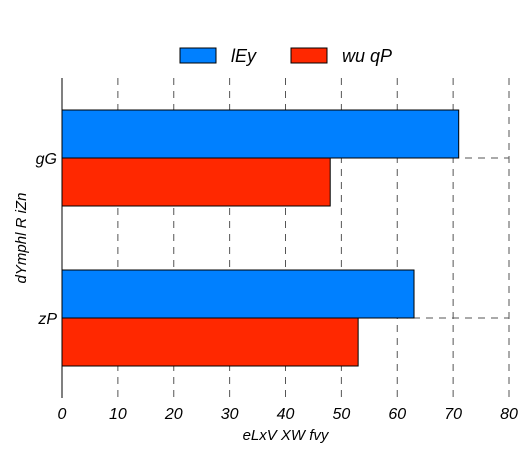 This screenshot has width=532, height=456. I want to click on legend-label: wu qP, so click(367, 56).